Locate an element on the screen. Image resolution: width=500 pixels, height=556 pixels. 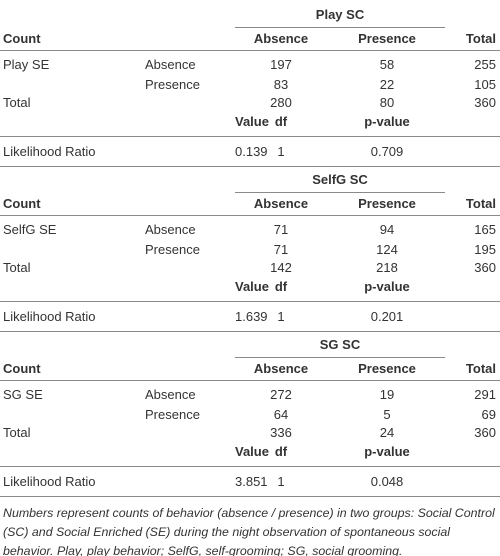
cell-value: 24 is located at coordinates (387, 432).